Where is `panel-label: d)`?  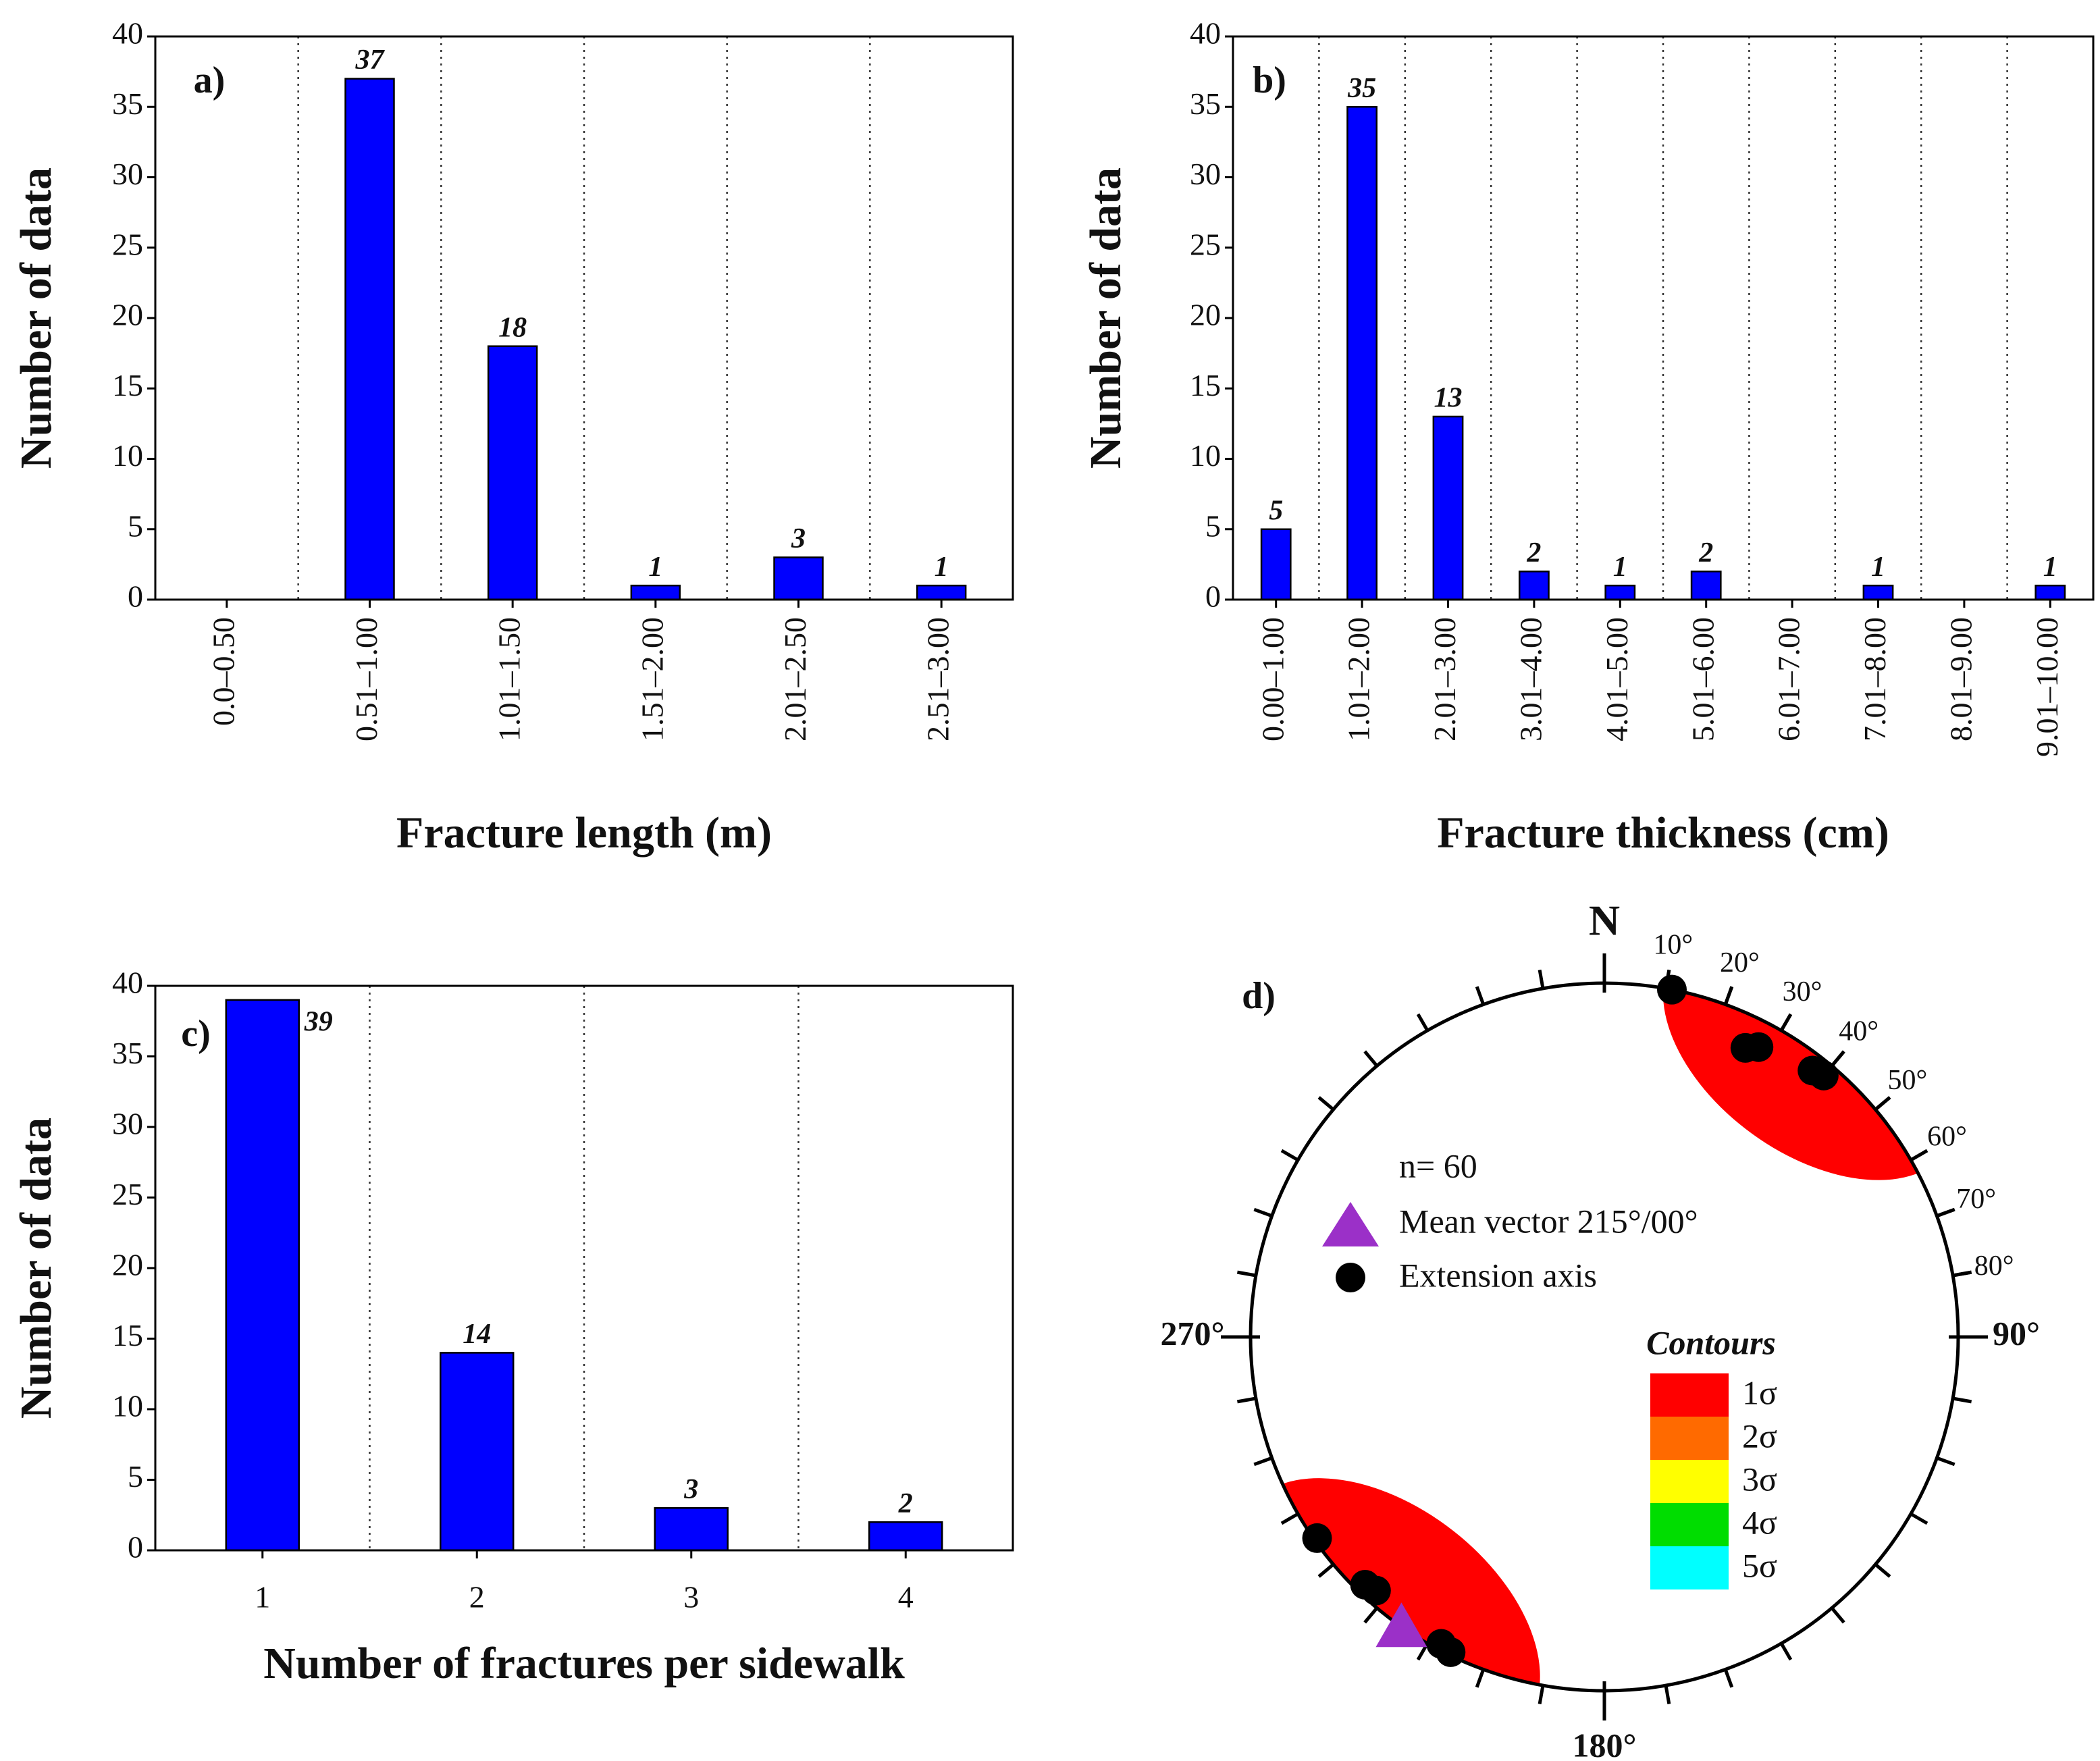
panel-label: d) is located at coordinates (1259, 996).